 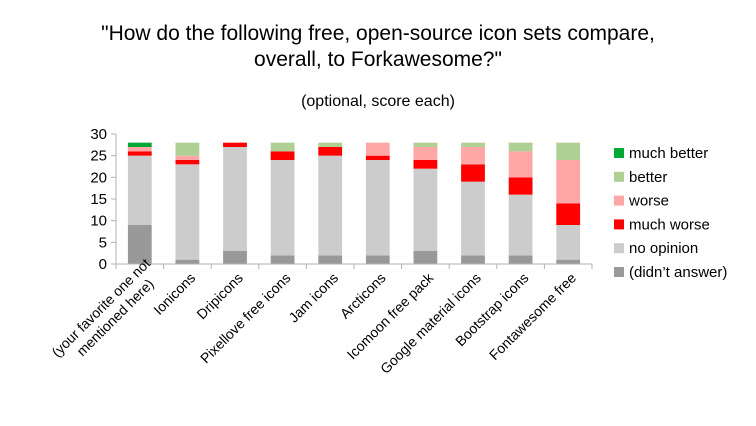 I want to click on y-tick-label: 5, so click(x=103, y=242).